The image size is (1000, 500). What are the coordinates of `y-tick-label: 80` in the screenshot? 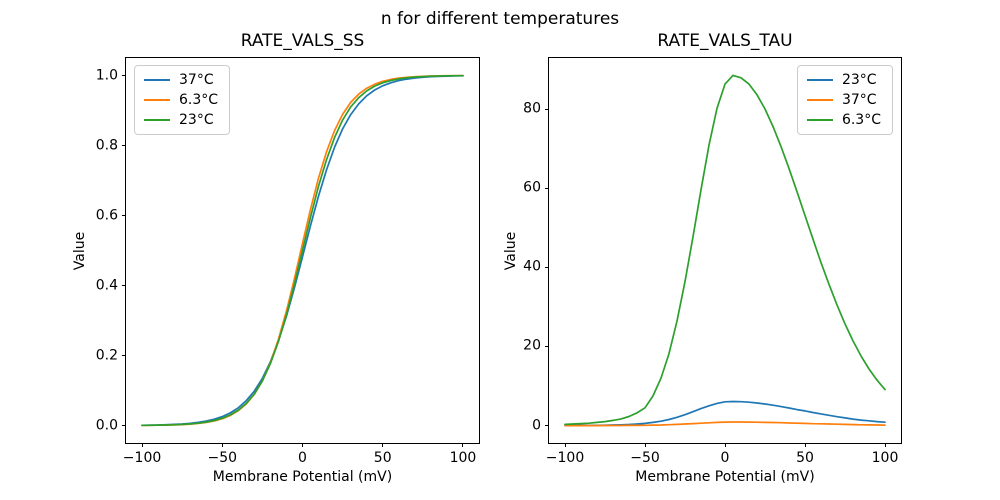 It's located at (532, 108).